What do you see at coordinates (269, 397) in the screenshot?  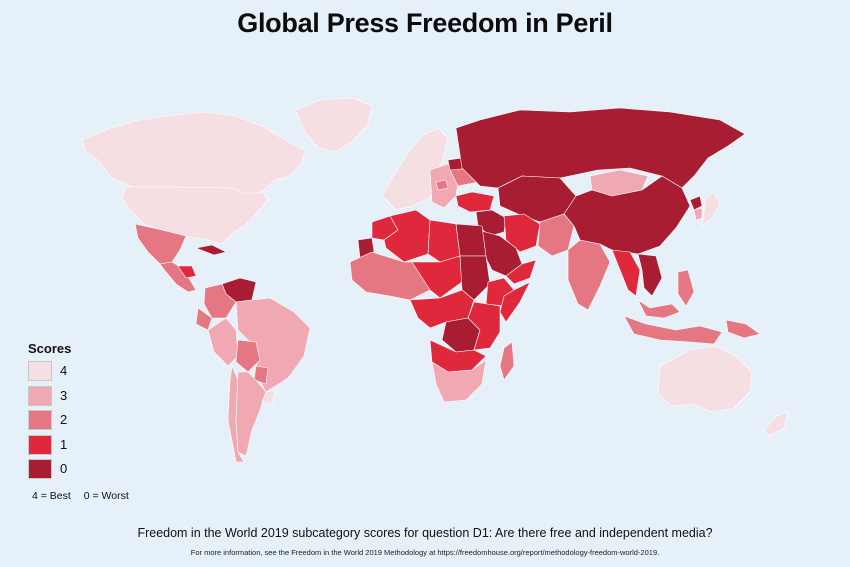 I see `region-uruguay` at bounding box center [269, 397].